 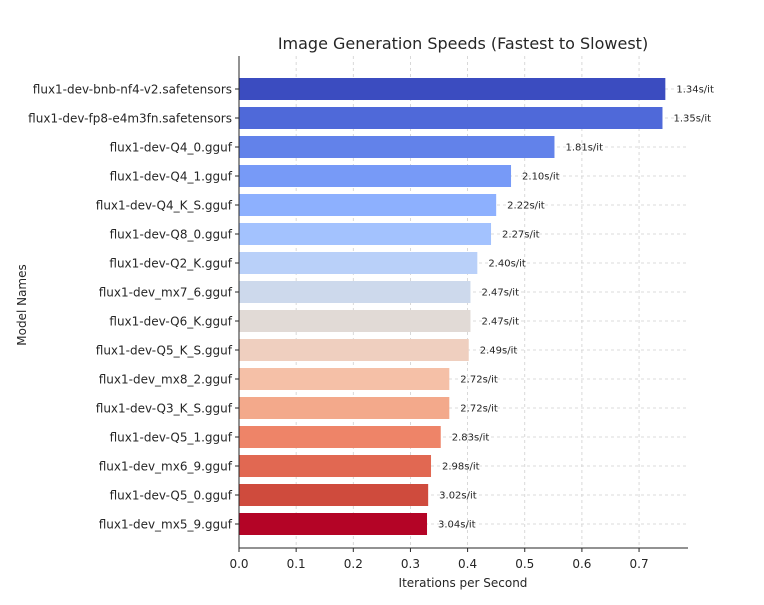 I want to click on y-tick-label: flux1-dev-Q4_0.gguf, so click(x=171, y=148).